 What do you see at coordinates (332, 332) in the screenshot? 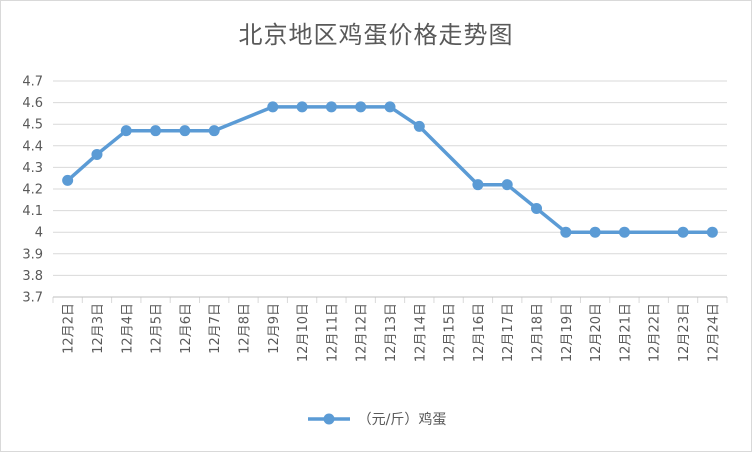
I see `x-tick-label: 12月11日` at bounding box center [332, 332].